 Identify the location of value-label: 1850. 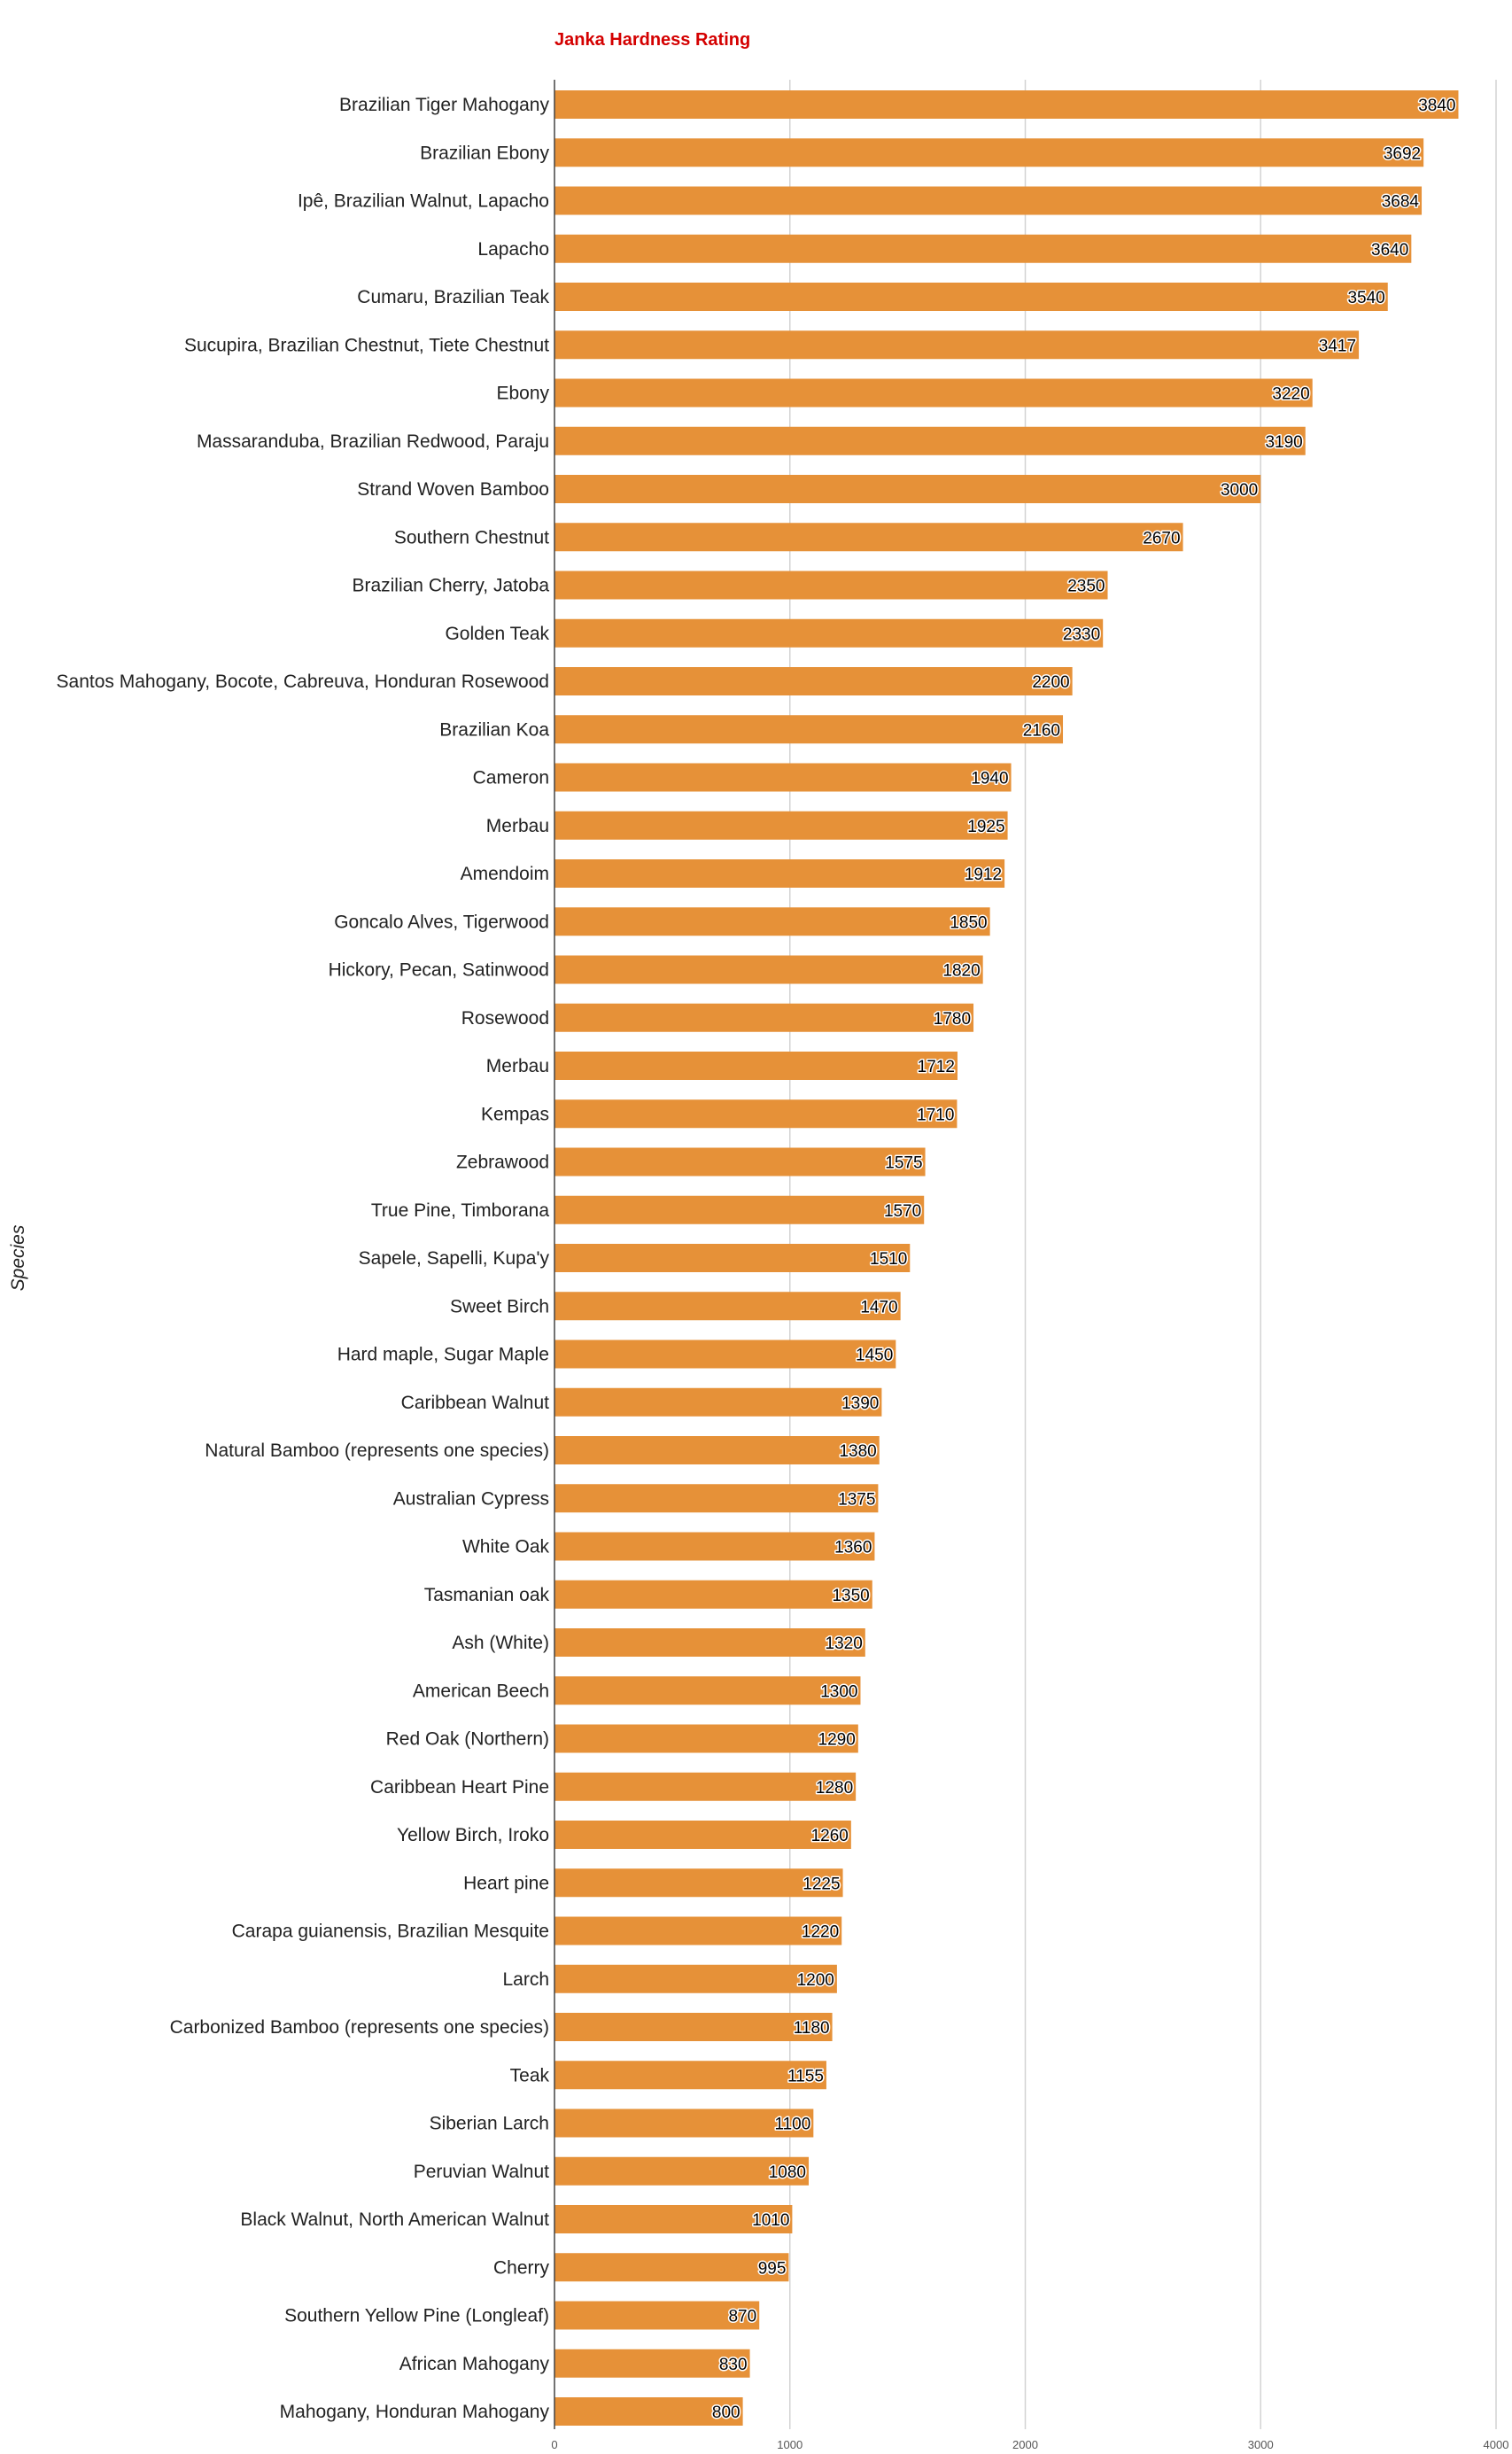
(969, 922).